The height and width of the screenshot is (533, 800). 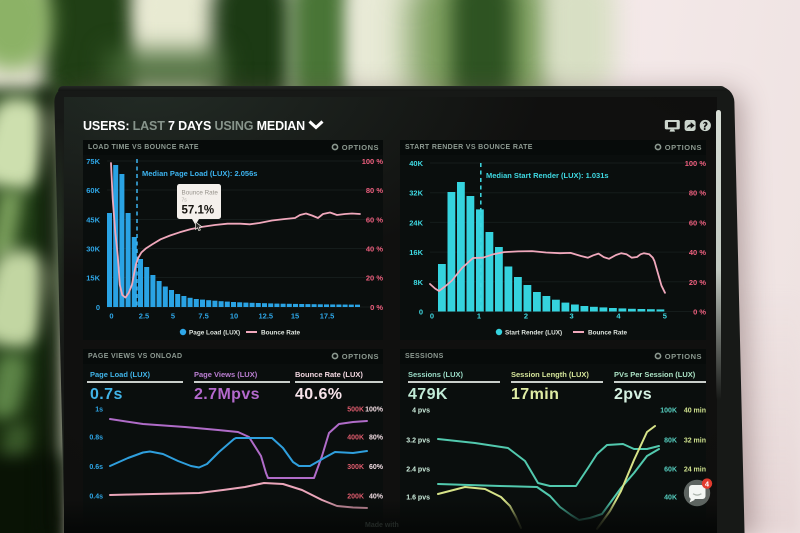 I want to click on svg-text: 500K, so click(x=355, y=410).